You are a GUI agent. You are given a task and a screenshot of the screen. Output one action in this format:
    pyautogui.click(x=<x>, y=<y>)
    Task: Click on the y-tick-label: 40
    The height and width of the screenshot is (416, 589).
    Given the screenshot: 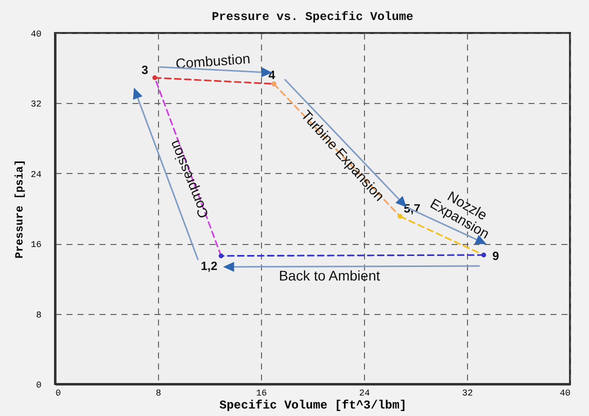 What is the action you would take?
    pyautogui.click(x=36, y=35)
    